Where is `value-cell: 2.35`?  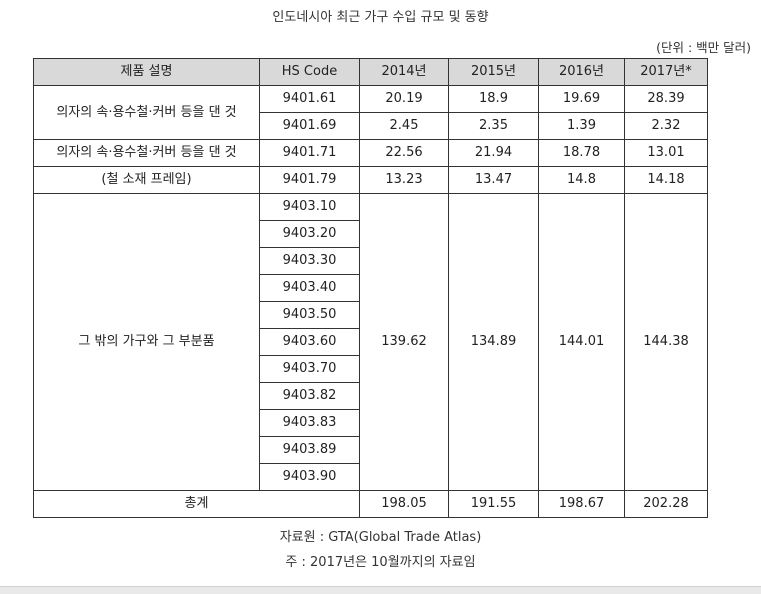
value-cell: 2.35 is located at coordinates (493, 126).